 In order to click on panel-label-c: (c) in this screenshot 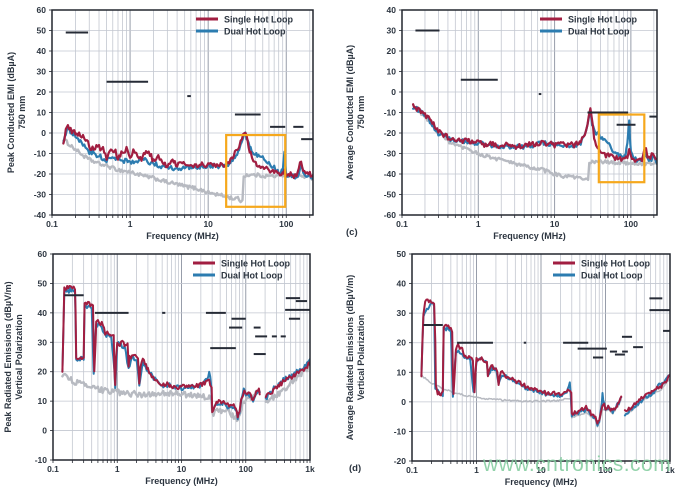, I will do `click(352, 232)`.